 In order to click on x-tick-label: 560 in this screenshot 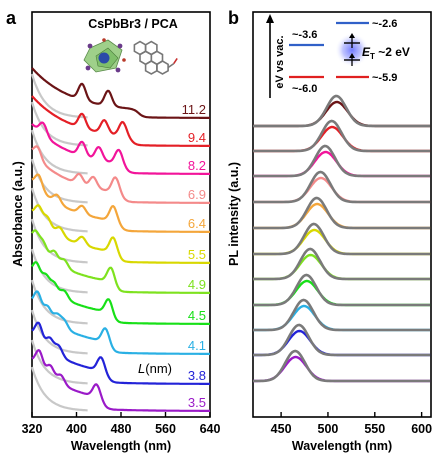, I will do `click(165, 429)`.